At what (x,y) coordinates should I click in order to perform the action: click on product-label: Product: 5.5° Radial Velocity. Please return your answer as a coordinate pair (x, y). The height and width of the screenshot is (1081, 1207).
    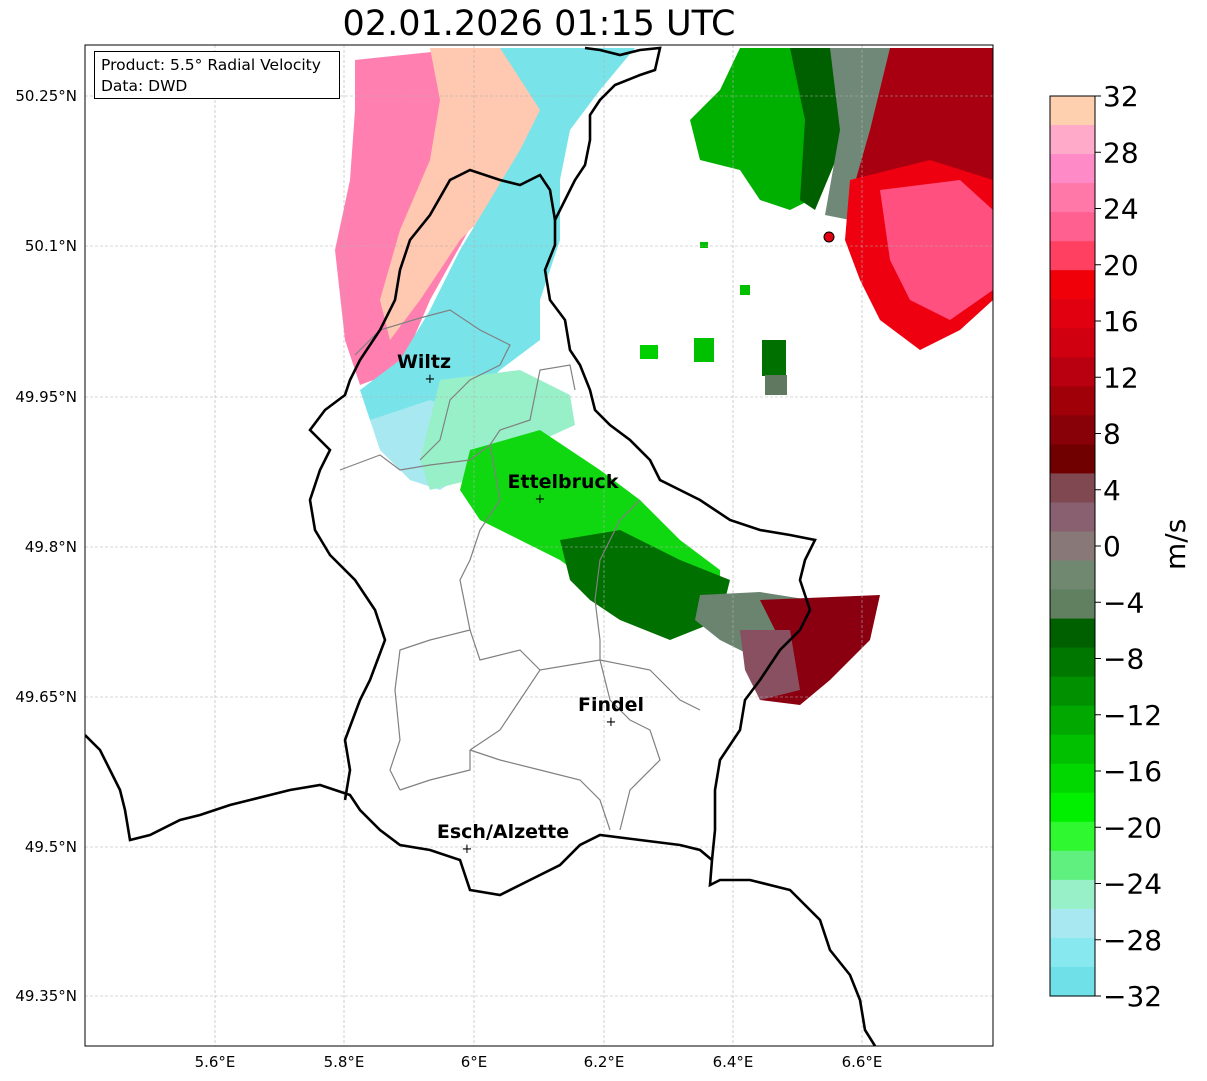
    Looking at the image, I should click on (211, 65).